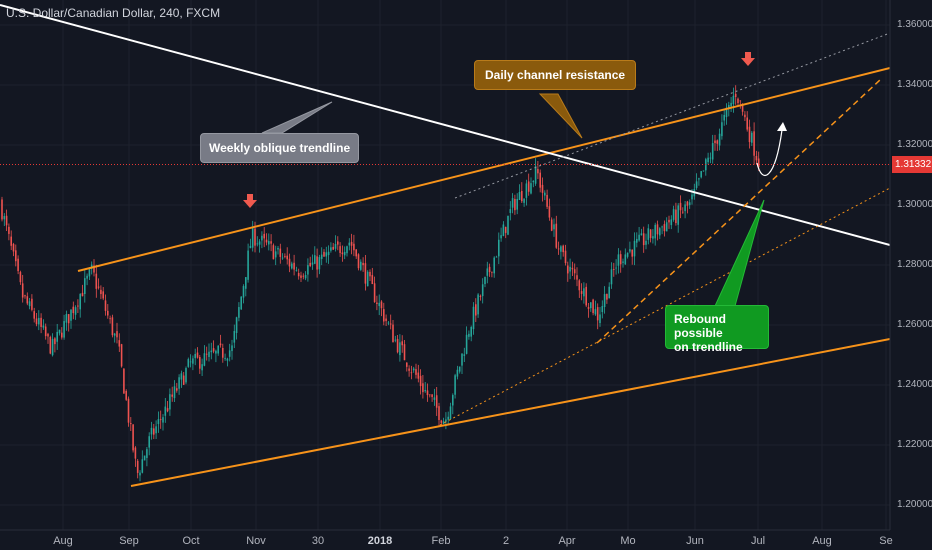 This screenshot has height=550, width=932. I want to click on daily-channel-pointer, so click(560, 116).